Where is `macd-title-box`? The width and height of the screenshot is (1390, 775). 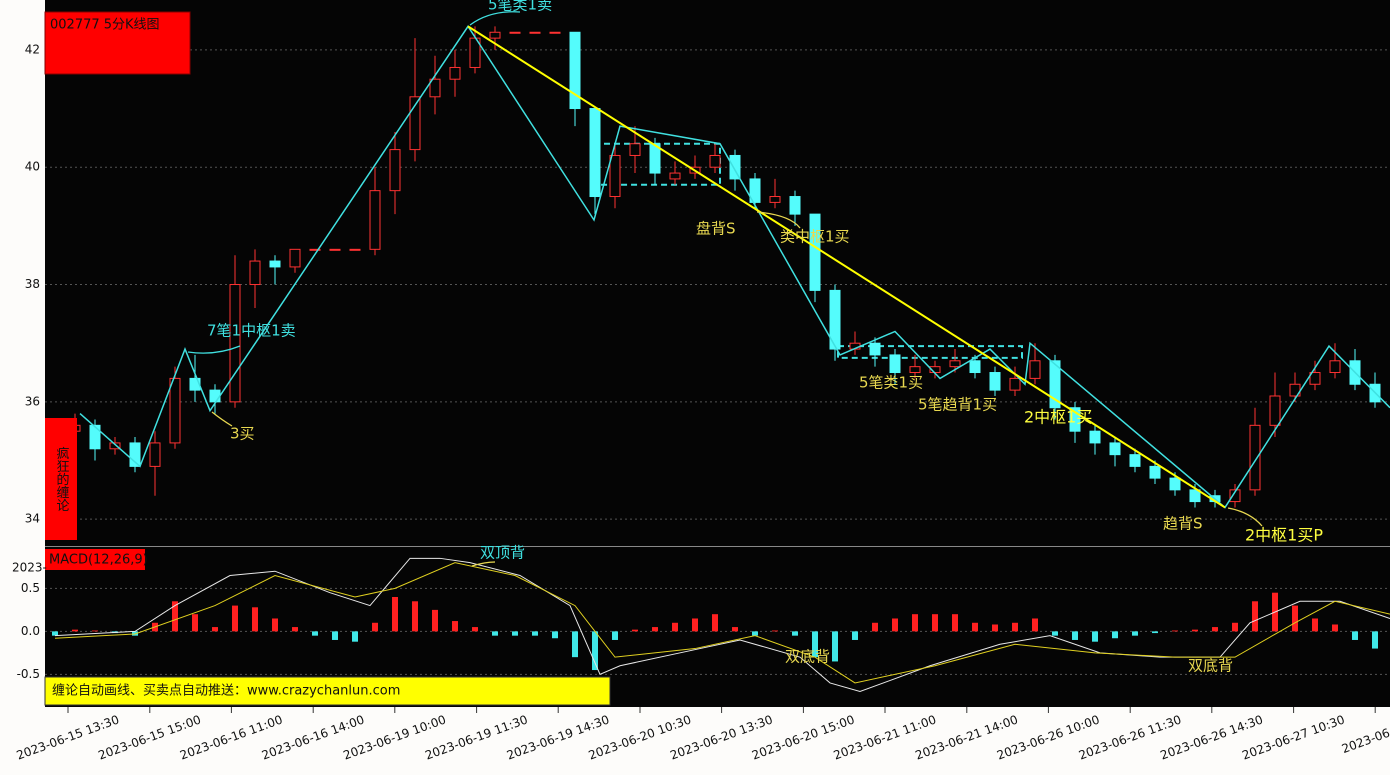 macd-title-box is located at coordinates (95, 559).